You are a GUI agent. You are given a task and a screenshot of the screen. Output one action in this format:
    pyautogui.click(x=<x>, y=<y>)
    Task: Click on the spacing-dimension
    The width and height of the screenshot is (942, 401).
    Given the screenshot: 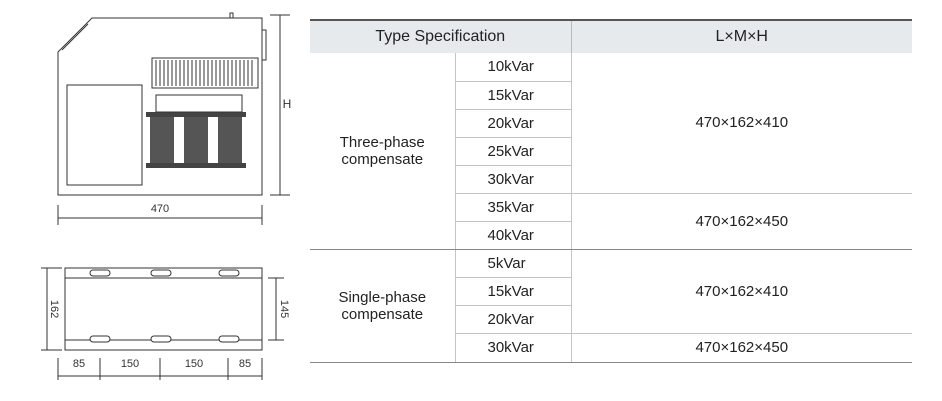 What is the action you would take?
    pyautogui.click(x=160, y=369)
    